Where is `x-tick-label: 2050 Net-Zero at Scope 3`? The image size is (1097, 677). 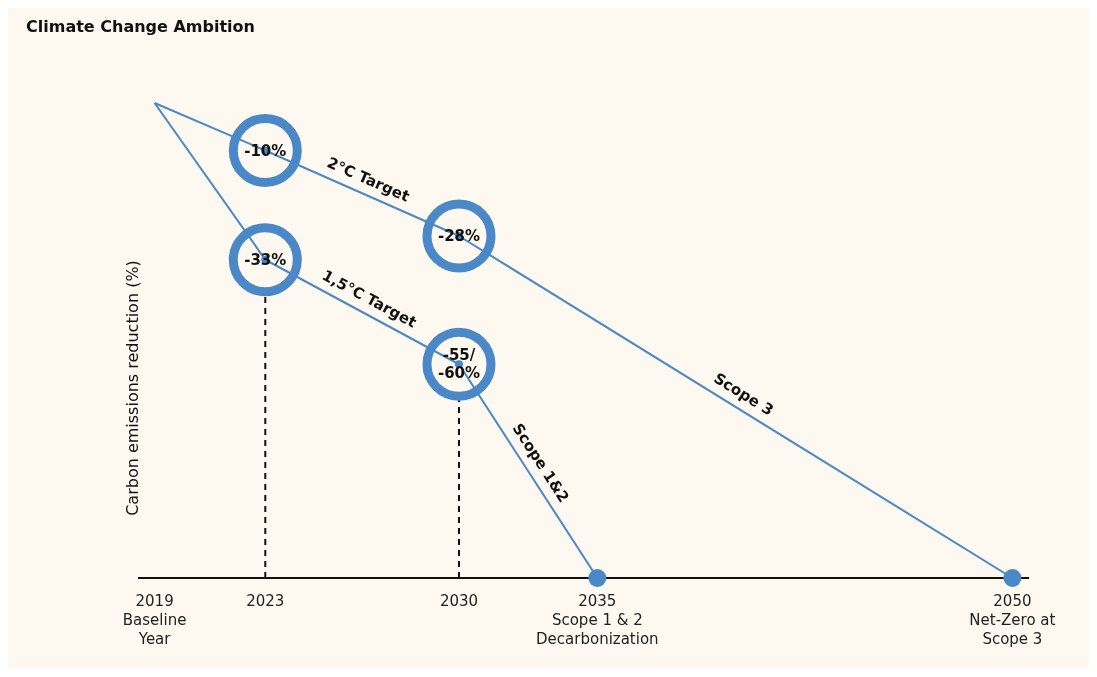
x-tick-label: 2050 Net-Zero at Scope 3 is located at coordinates (1012, 620).